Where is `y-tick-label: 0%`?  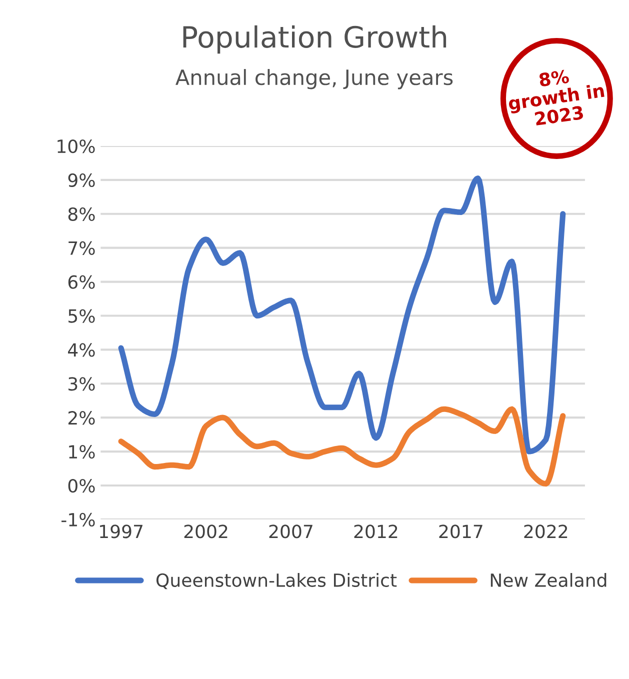
y-tick-label: 0% is located at coordinates (81, 485).